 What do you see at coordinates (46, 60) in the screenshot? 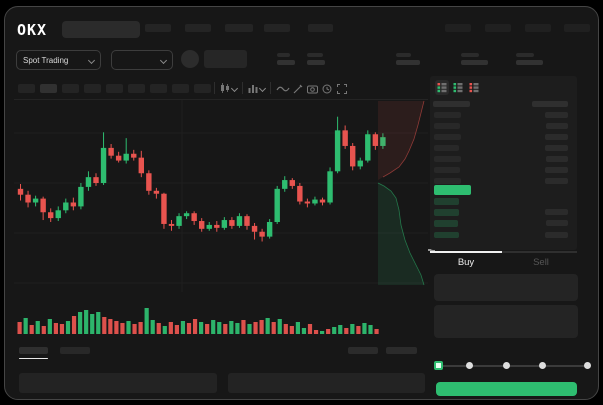
I see `market-type-label: Spot Trading` at bounding box center [46, 60].